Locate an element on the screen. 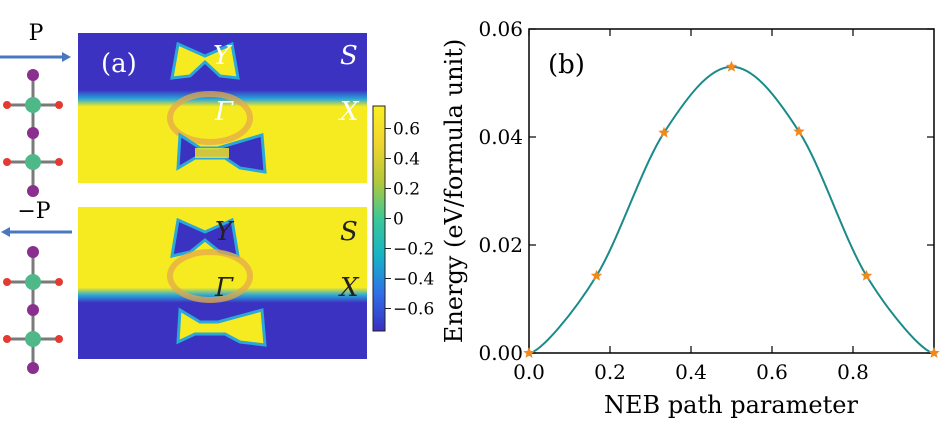 This screenshot has width=942, height=421. map-feature-lower is located at coordinates (221, 327).